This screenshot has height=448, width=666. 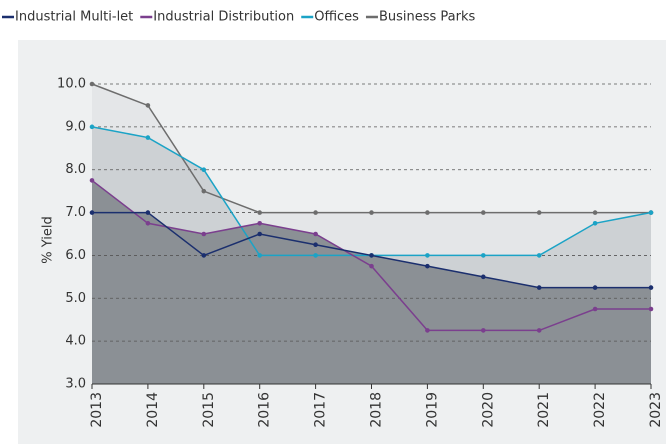 What do you see at coordinates (75, 169) in the screenshot?
I see `y-tick-label: 8.0` at bounding box center [75, 169].